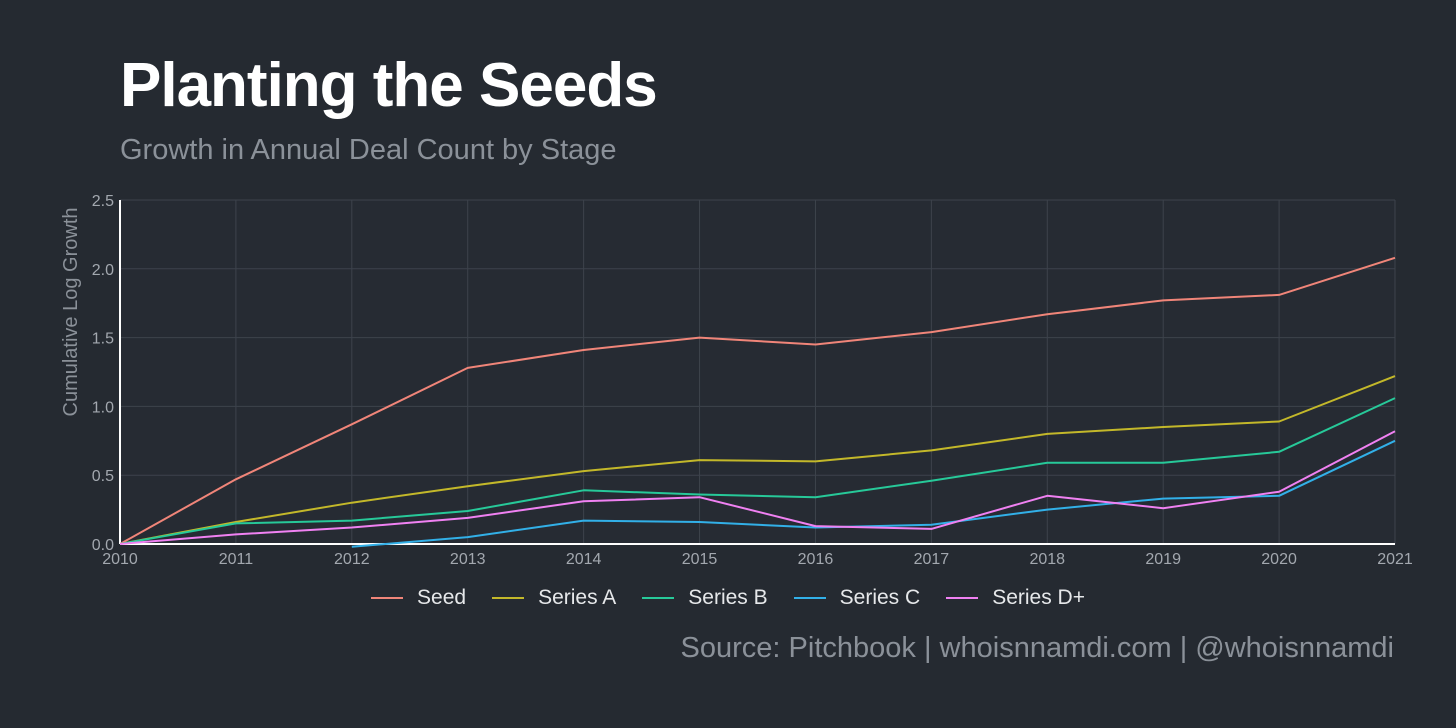 The height and width of the screenshot is (728, 1456). Describe the element at coordinates (1038, 597) in the screenshot. I see `legend-label: Series D+` at that location.